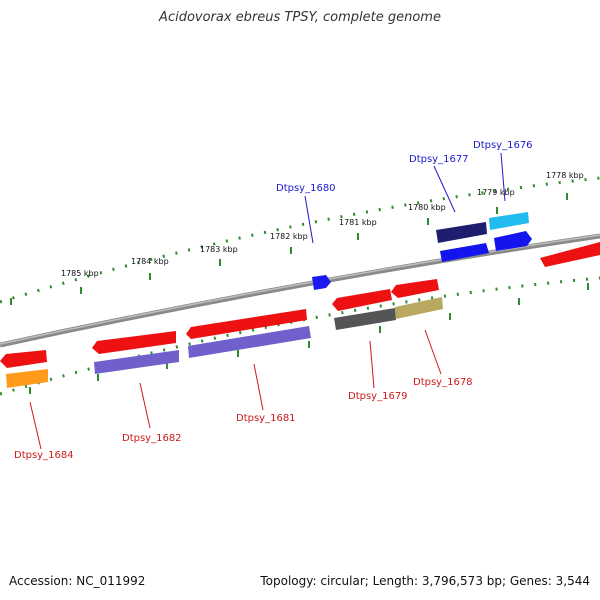 Image resolution: width=600 pixels, height=600 pixels. What do you see at coordinates (443, 382) in the screenshot?
I see `gene-label-1678: Dtpsy_1678` at bounding box center [443, 382].